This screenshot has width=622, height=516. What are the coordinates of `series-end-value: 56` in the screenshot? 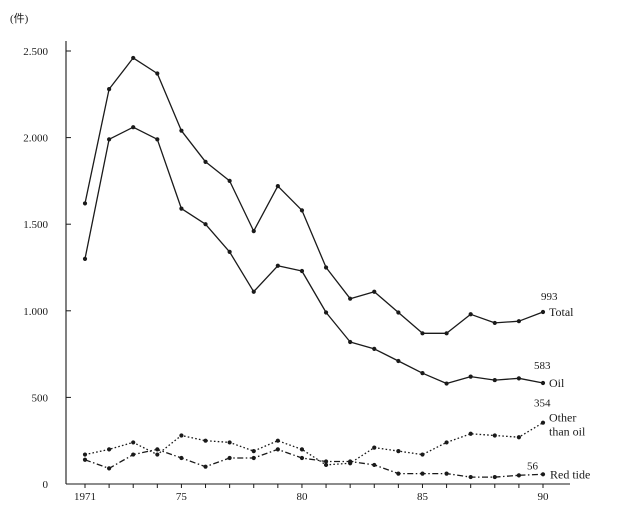 It's located at (533, 466).